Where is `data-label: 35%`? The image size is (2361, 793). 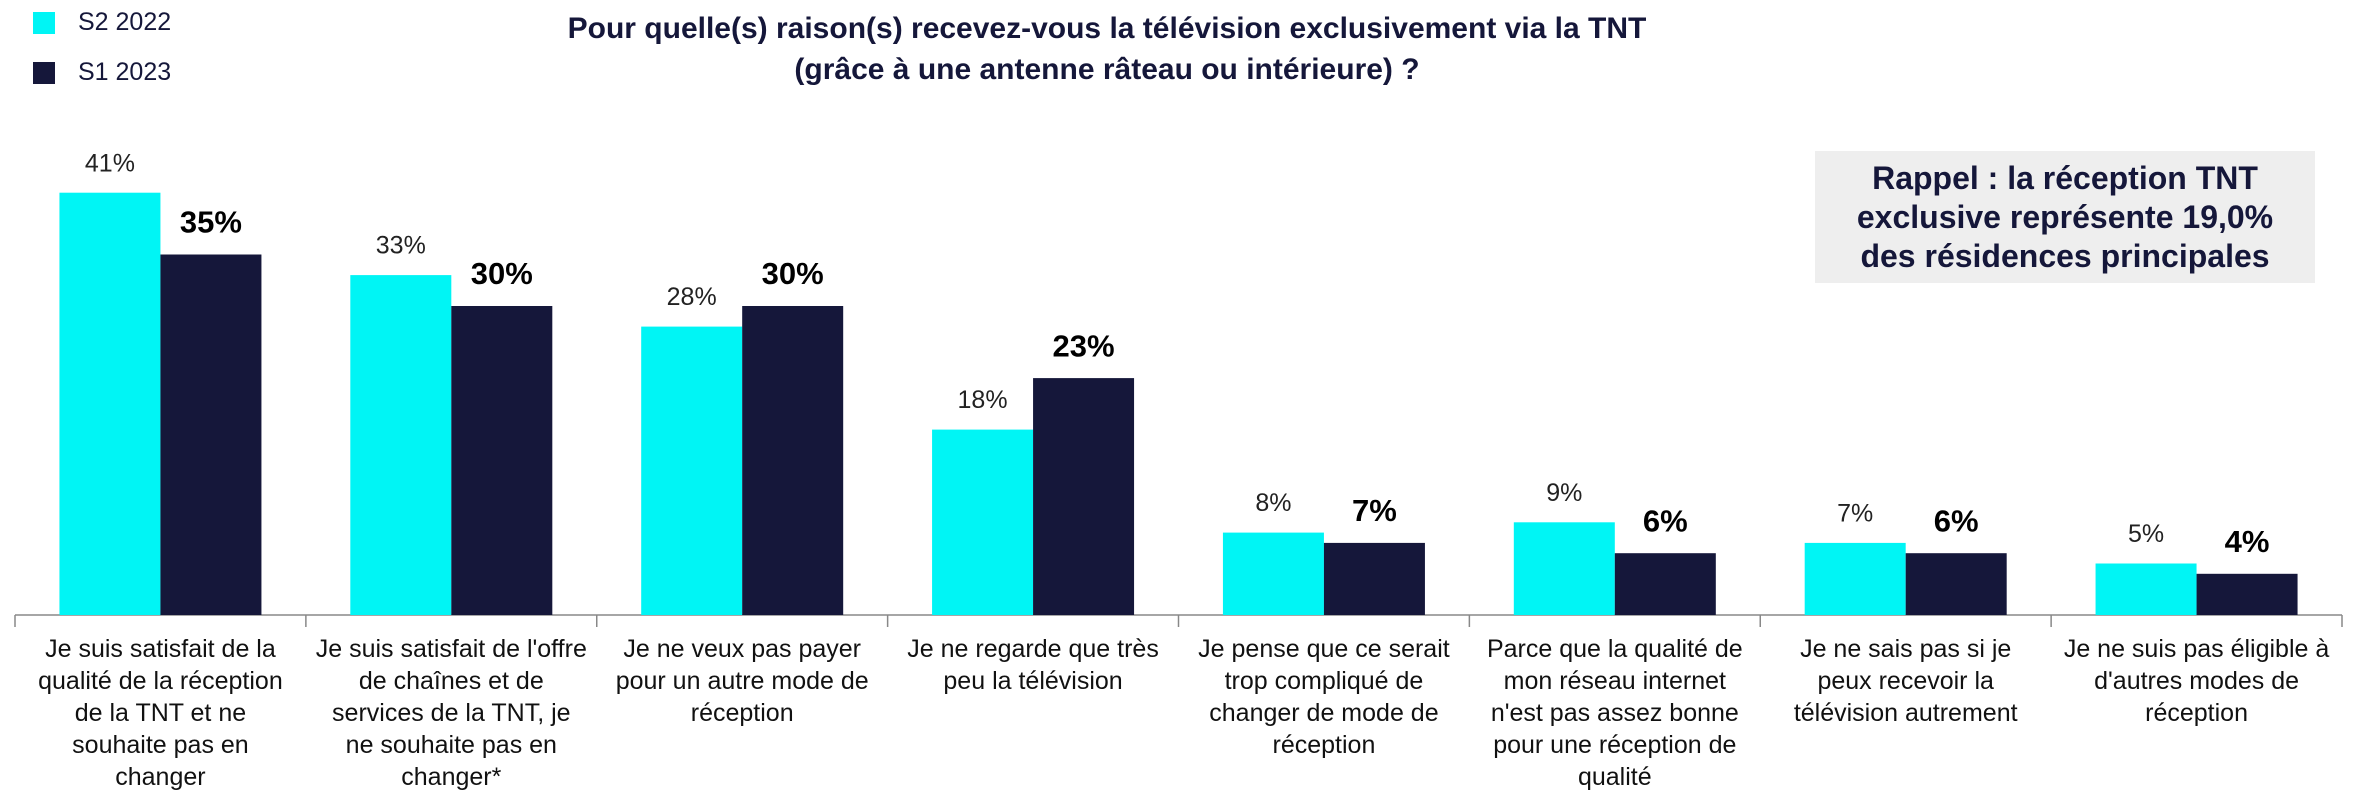
data-label: 35% is located at coordinates (211, 222).